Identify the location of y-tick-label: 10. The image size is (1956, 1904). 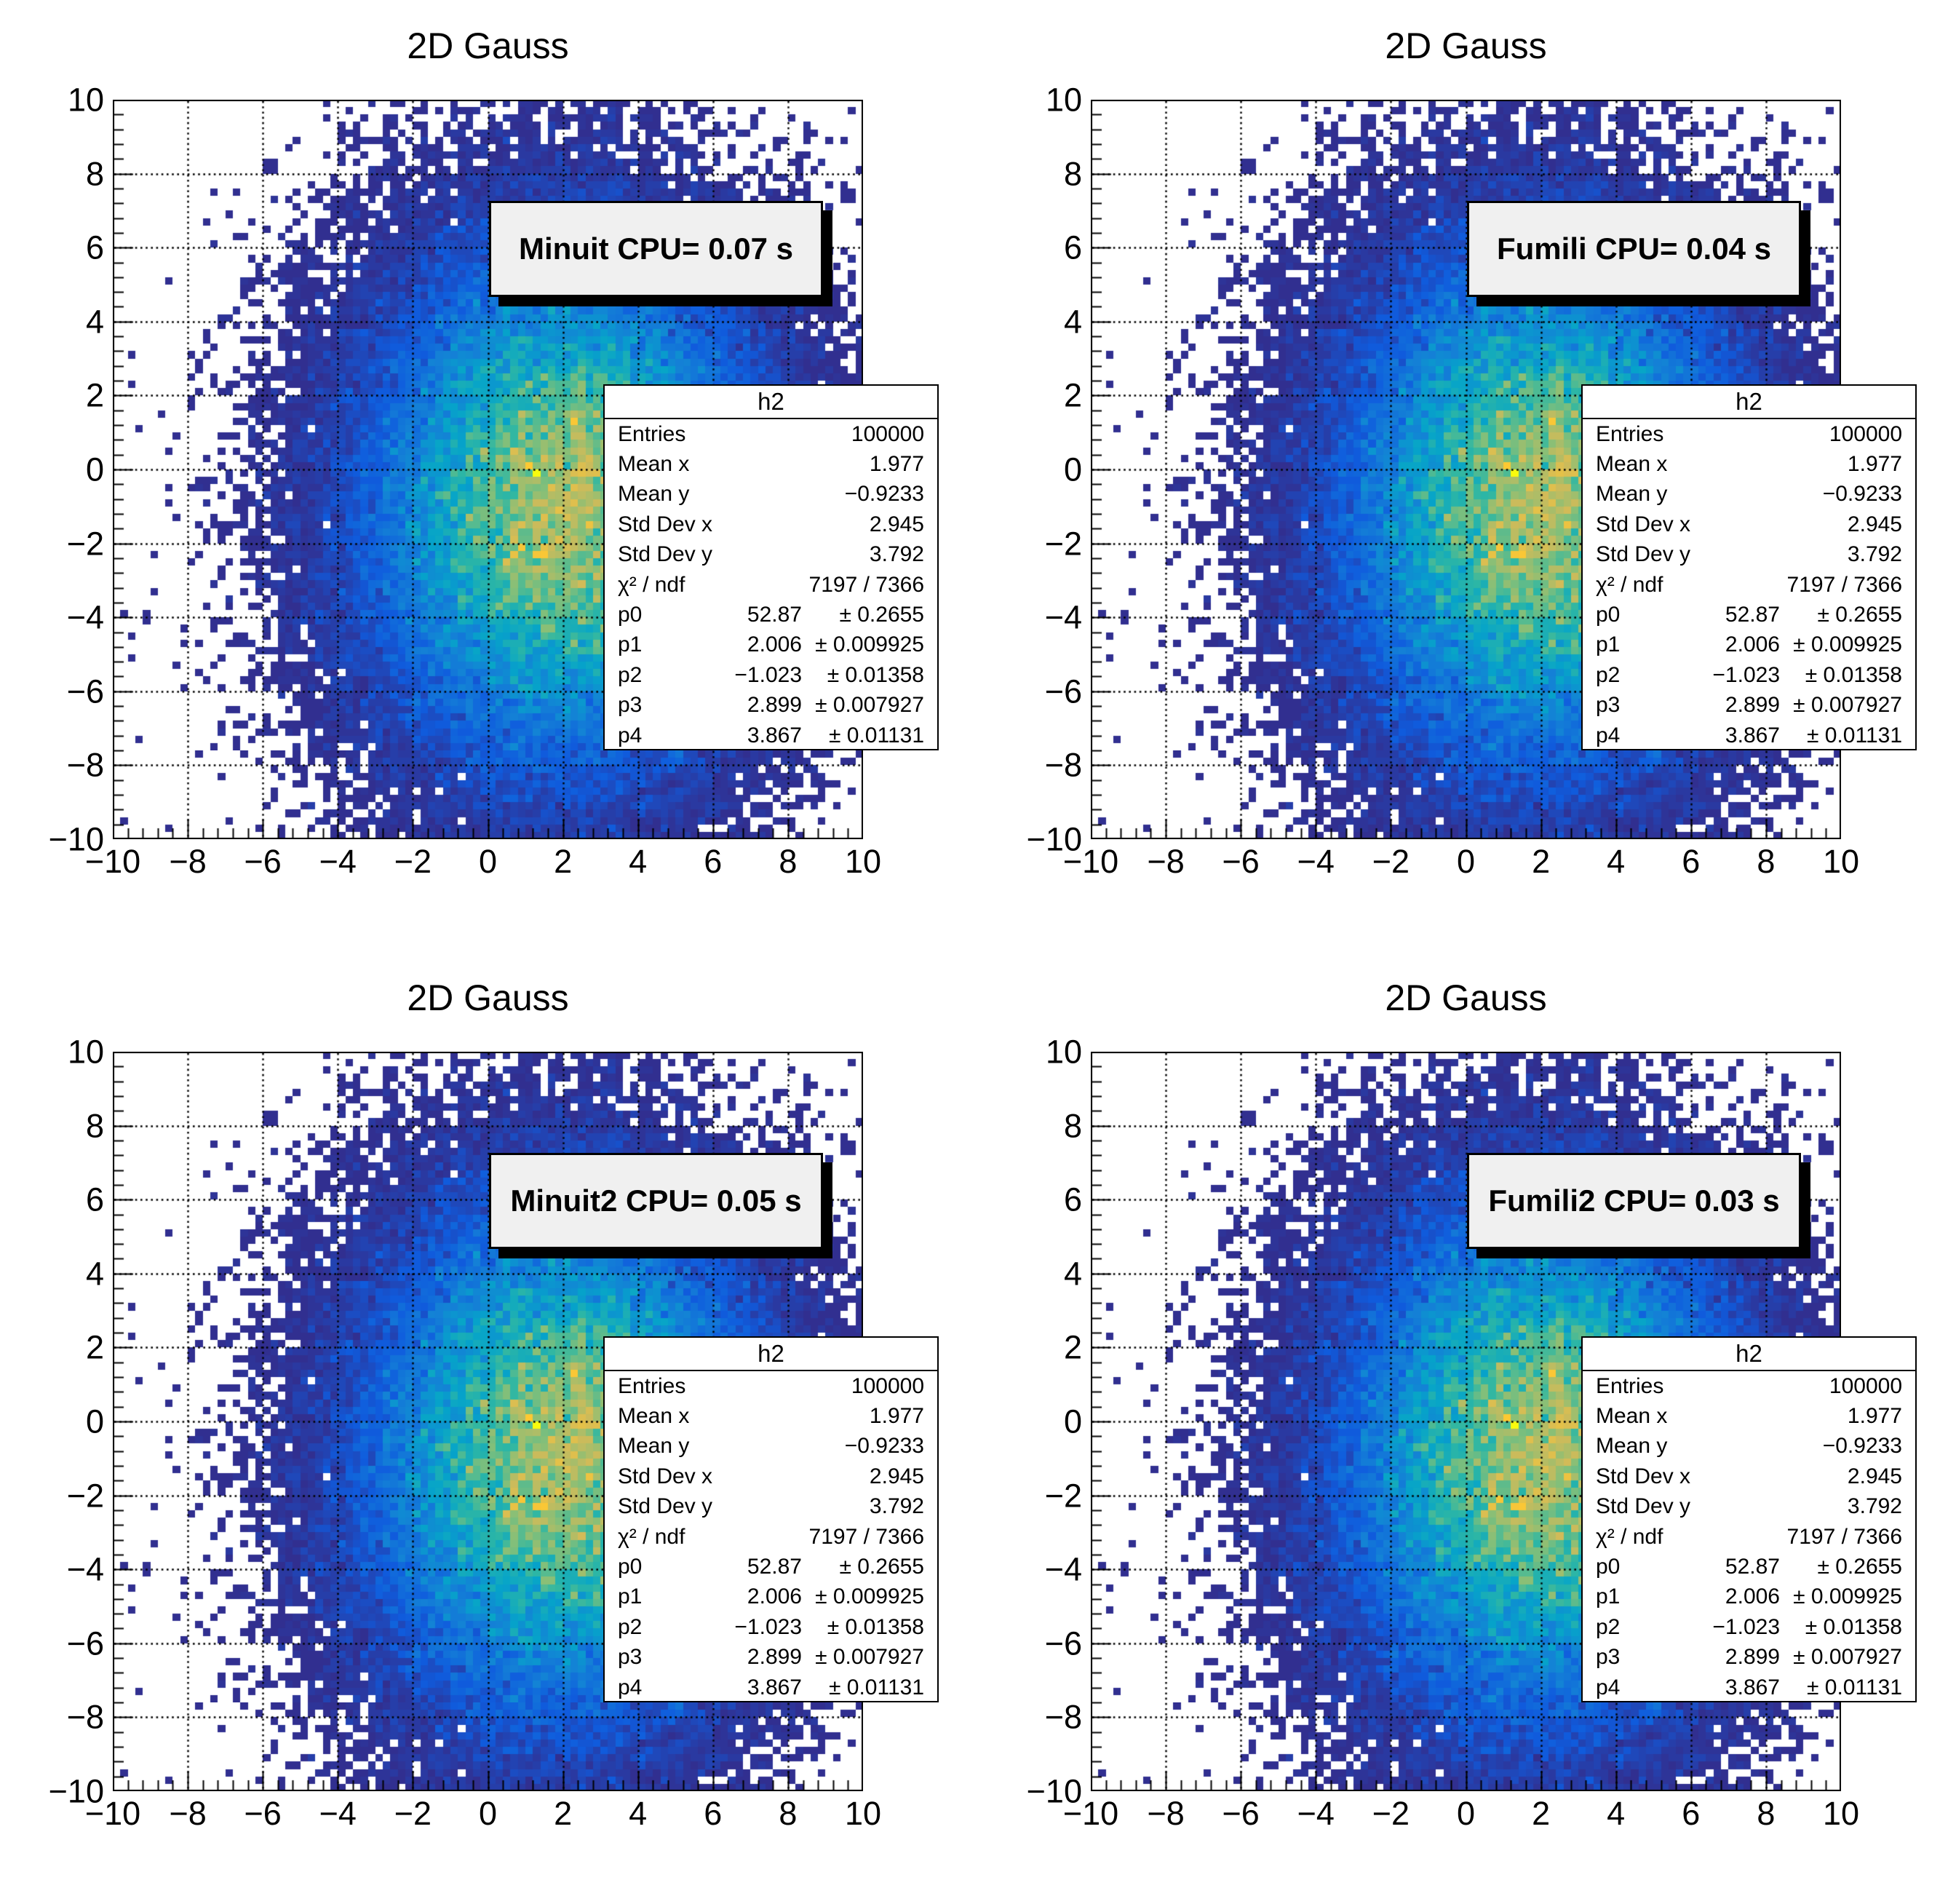
(85, 100).